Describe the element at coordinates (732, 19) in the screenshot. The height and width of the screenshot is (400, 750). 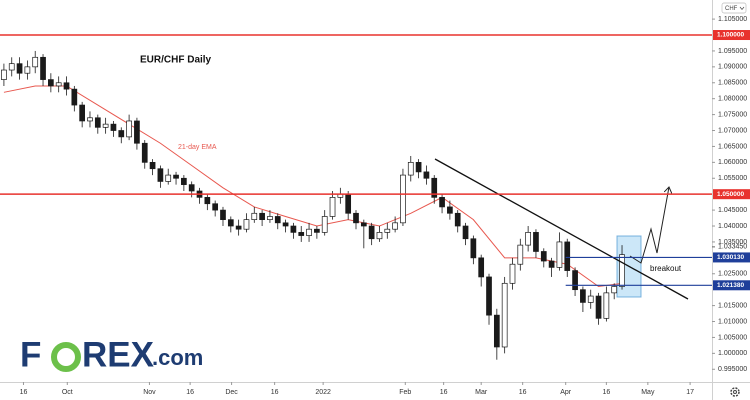
I see `y-tick-label: 1.105000` at that location.